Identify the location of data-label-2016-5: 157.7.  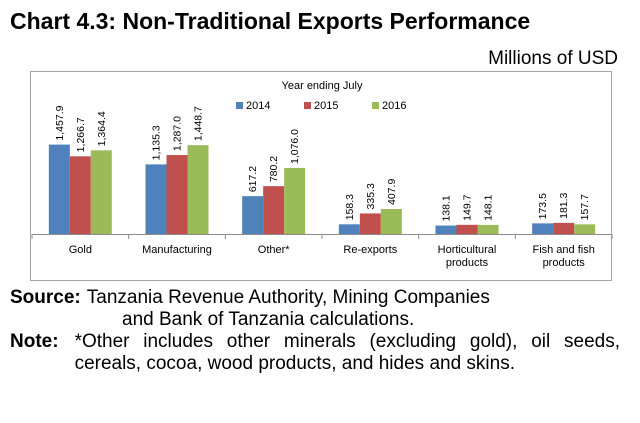
(585, 207).